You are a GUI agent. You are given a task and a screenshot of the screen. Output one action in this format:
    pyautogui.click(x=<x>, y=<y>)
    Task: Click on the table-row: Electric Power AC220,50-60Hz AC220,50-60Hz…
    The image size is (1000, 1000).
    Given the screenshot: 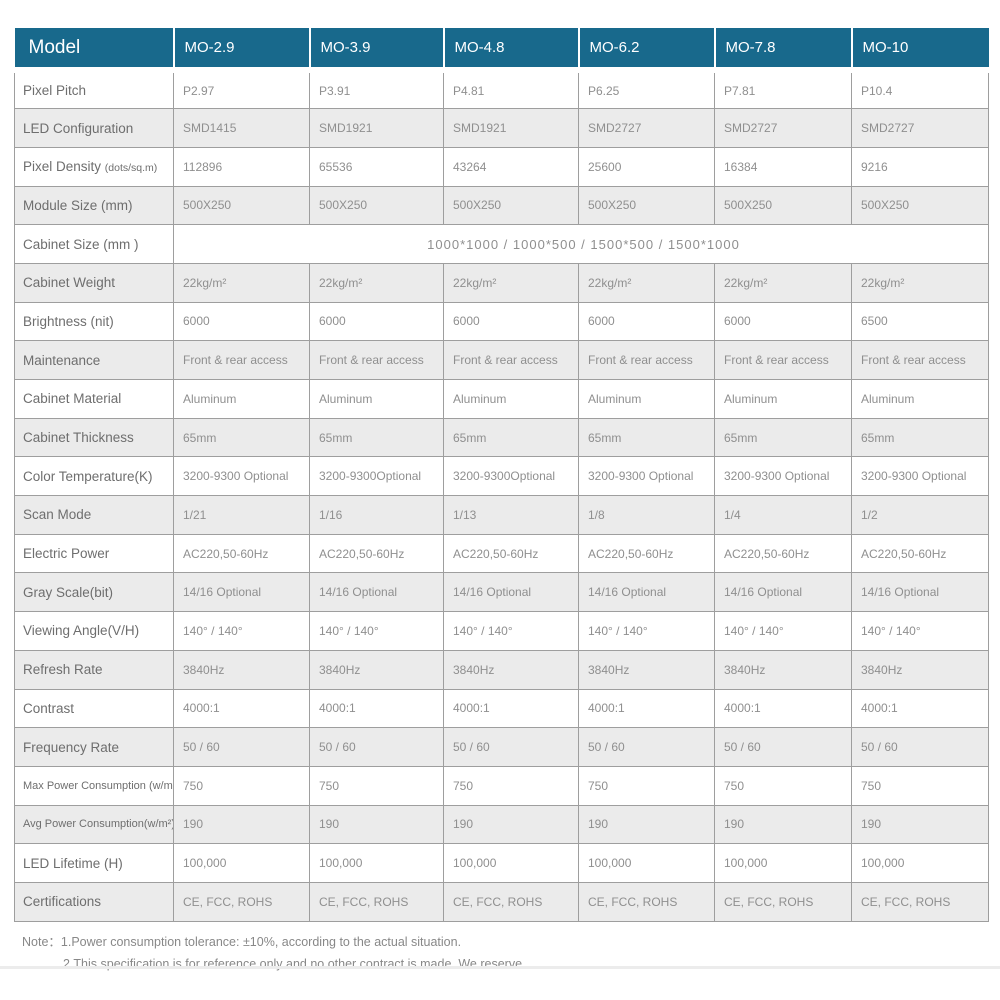 What is the action you would take?
    pyautogui.click(x=501, y=553)
    